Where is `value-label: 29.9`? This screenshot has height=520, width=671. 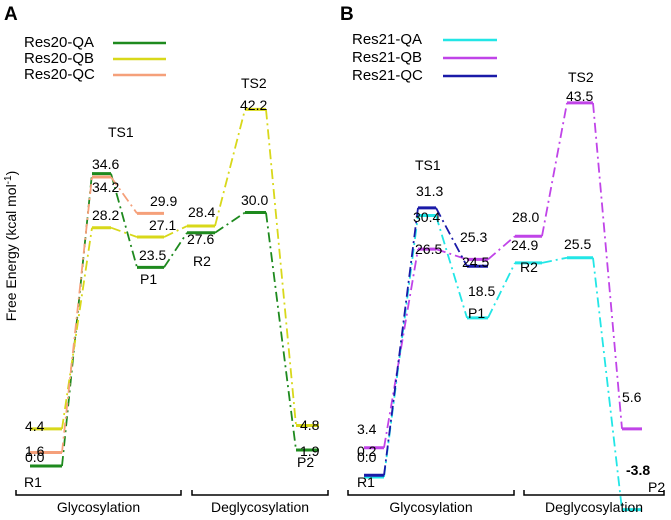 value-label: 29.9 is located at coordinates (163, 201).